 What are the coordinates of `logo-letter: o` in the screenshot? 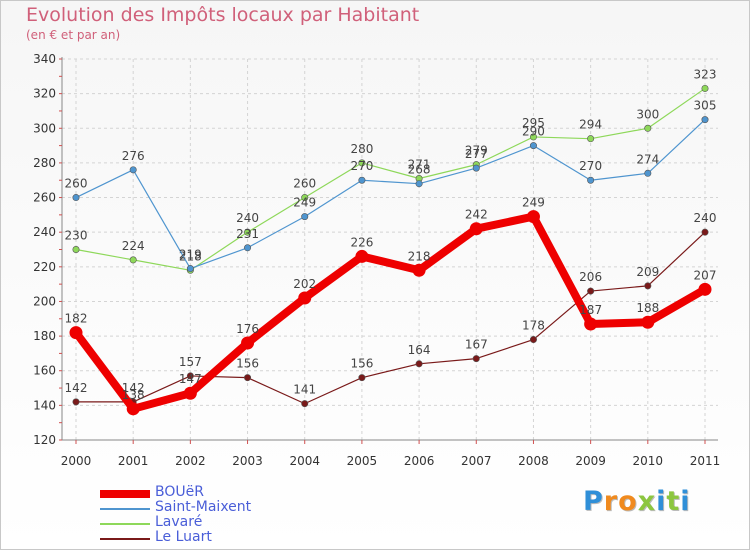 It's located at (628, 501).